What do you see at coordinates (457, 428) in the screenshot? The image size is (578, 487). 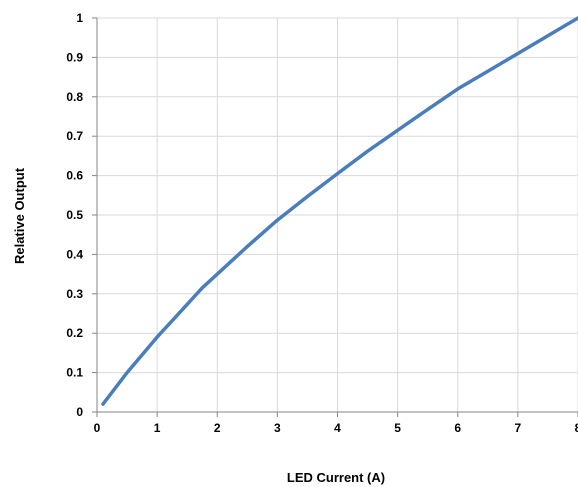 I see `x-tick-label: 6` at bounding box center [457, 428].